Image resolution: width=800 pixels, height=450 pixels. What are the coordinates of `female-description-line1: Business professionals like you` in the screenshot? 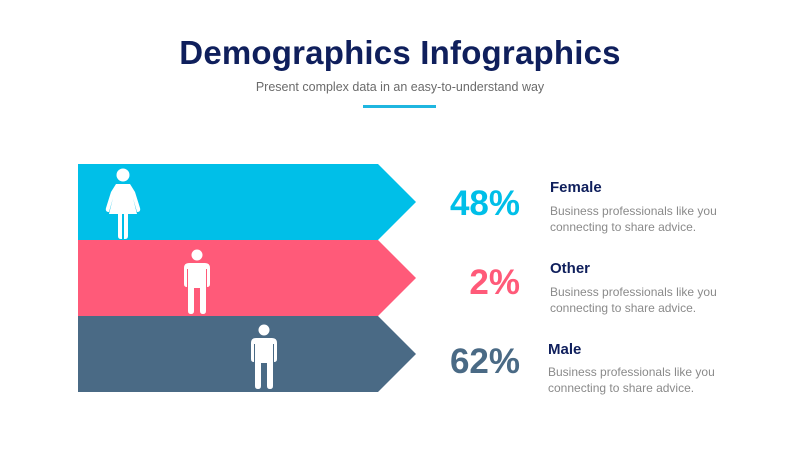 It's located at (633, 211).